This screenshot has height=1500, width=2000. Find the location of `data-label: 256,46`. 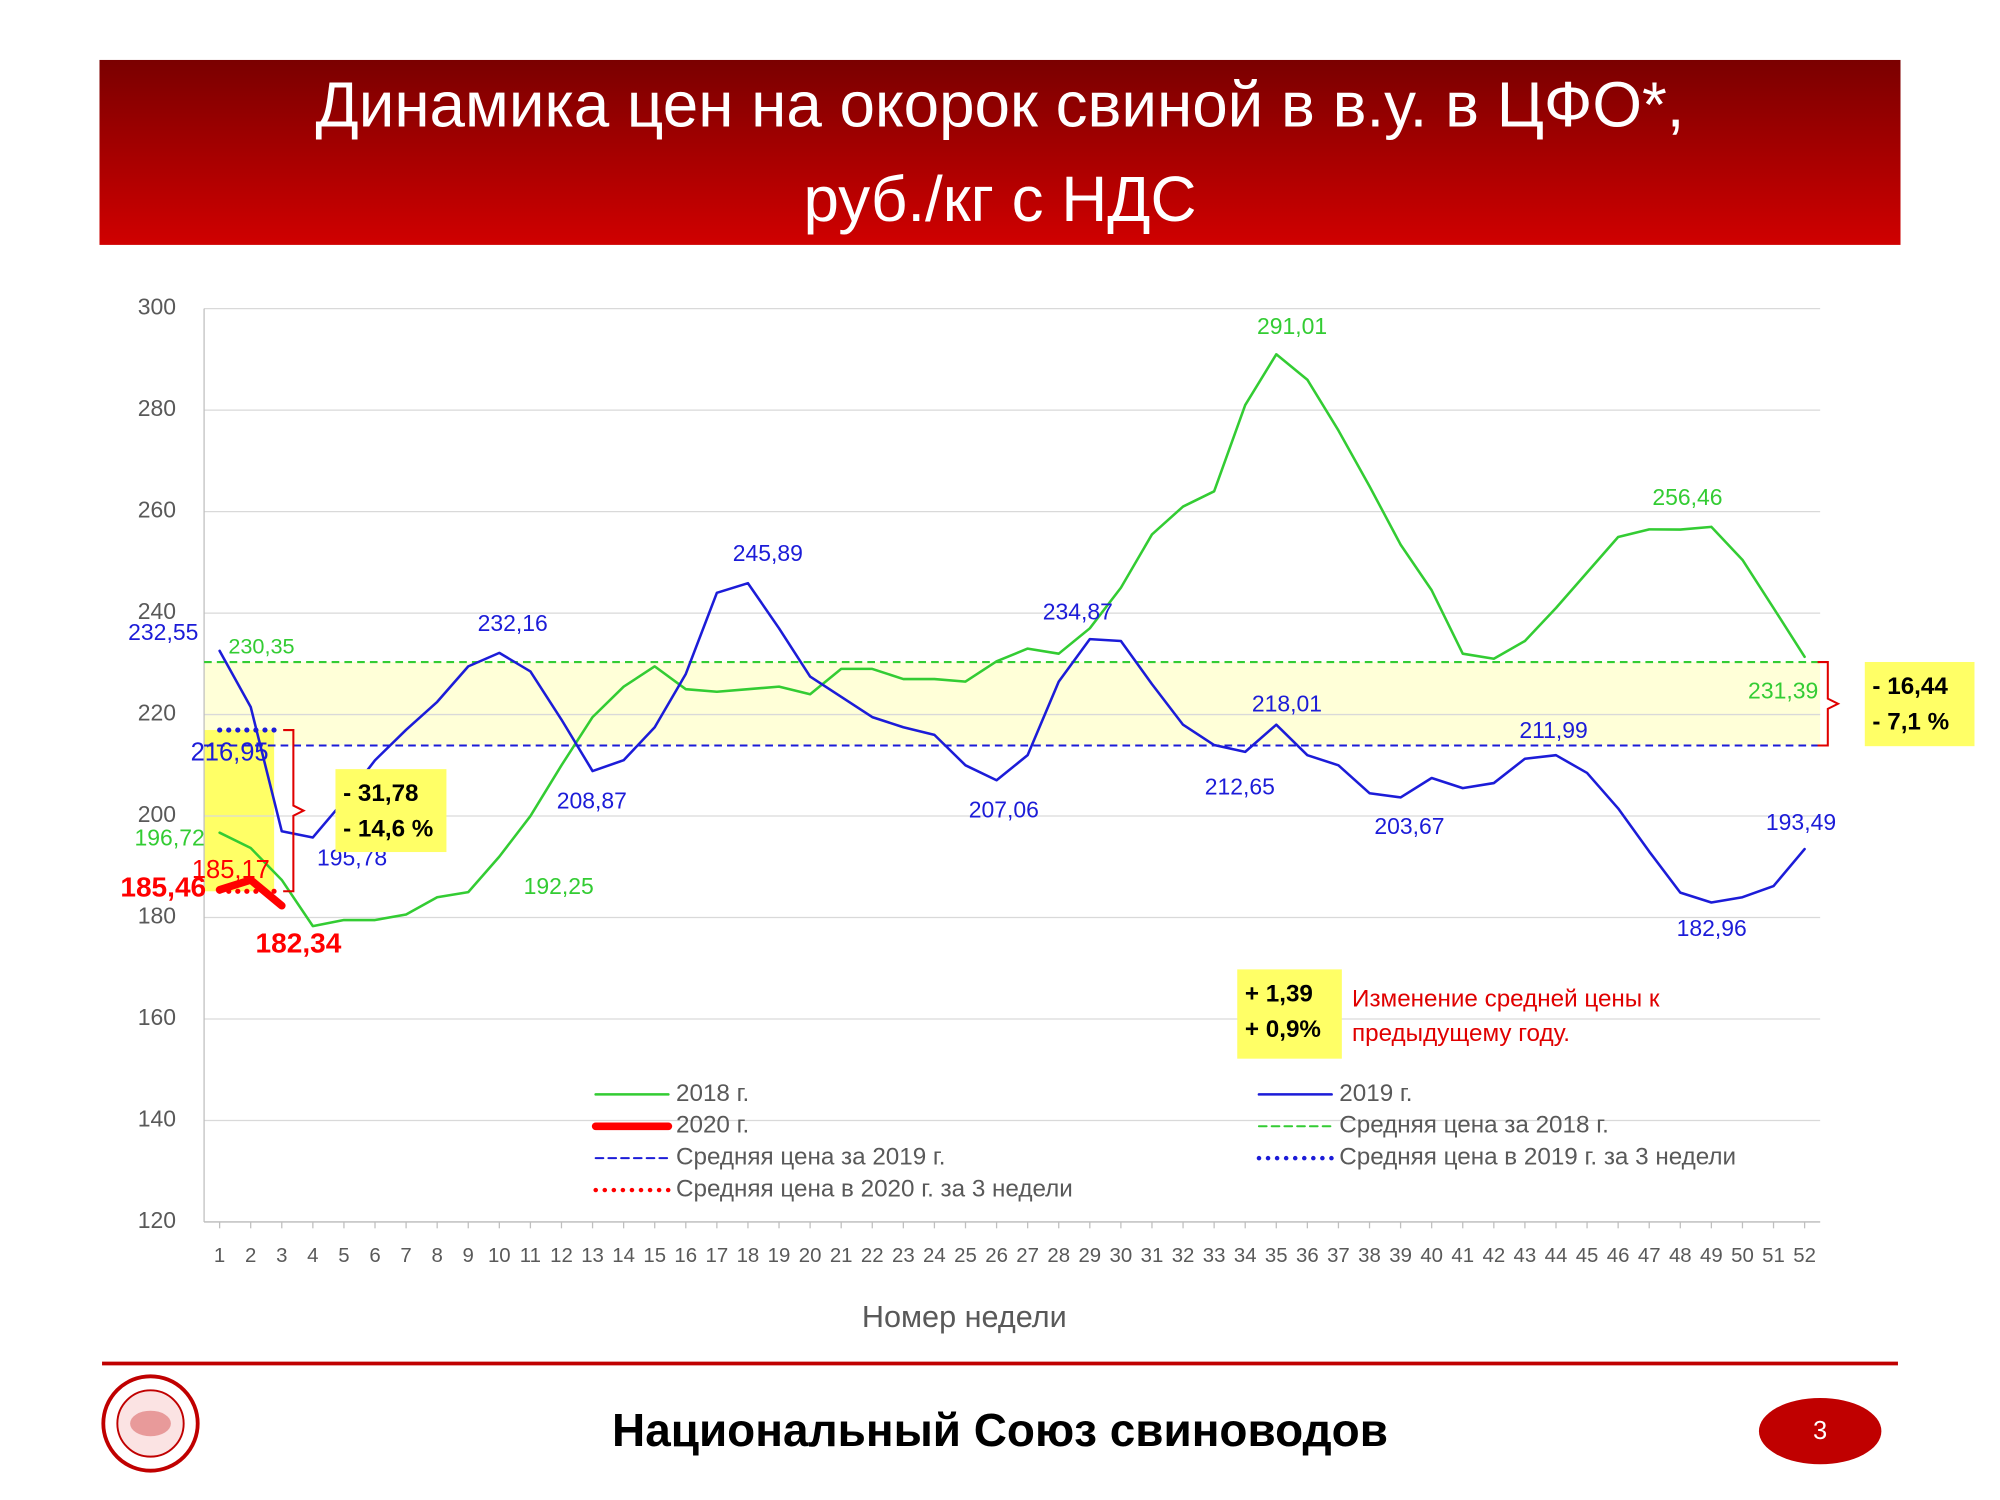

data-label: 256,46 is located at coordinates (1687, 497).